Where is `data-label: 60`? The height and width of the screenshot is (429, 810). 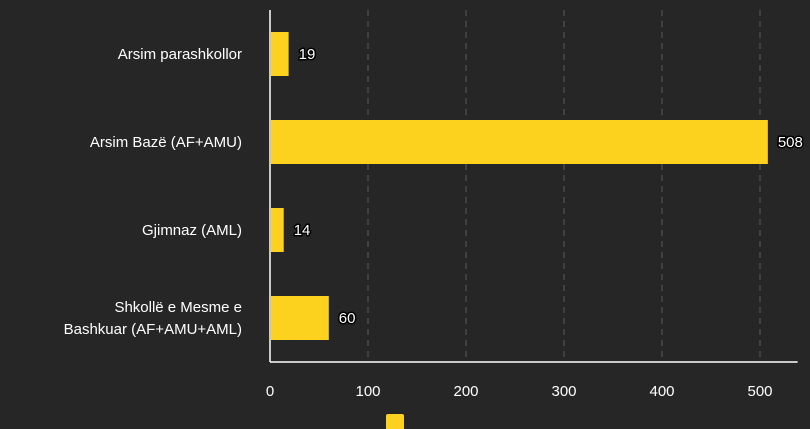
data-label: 60 is located at coordinates (347, 318).